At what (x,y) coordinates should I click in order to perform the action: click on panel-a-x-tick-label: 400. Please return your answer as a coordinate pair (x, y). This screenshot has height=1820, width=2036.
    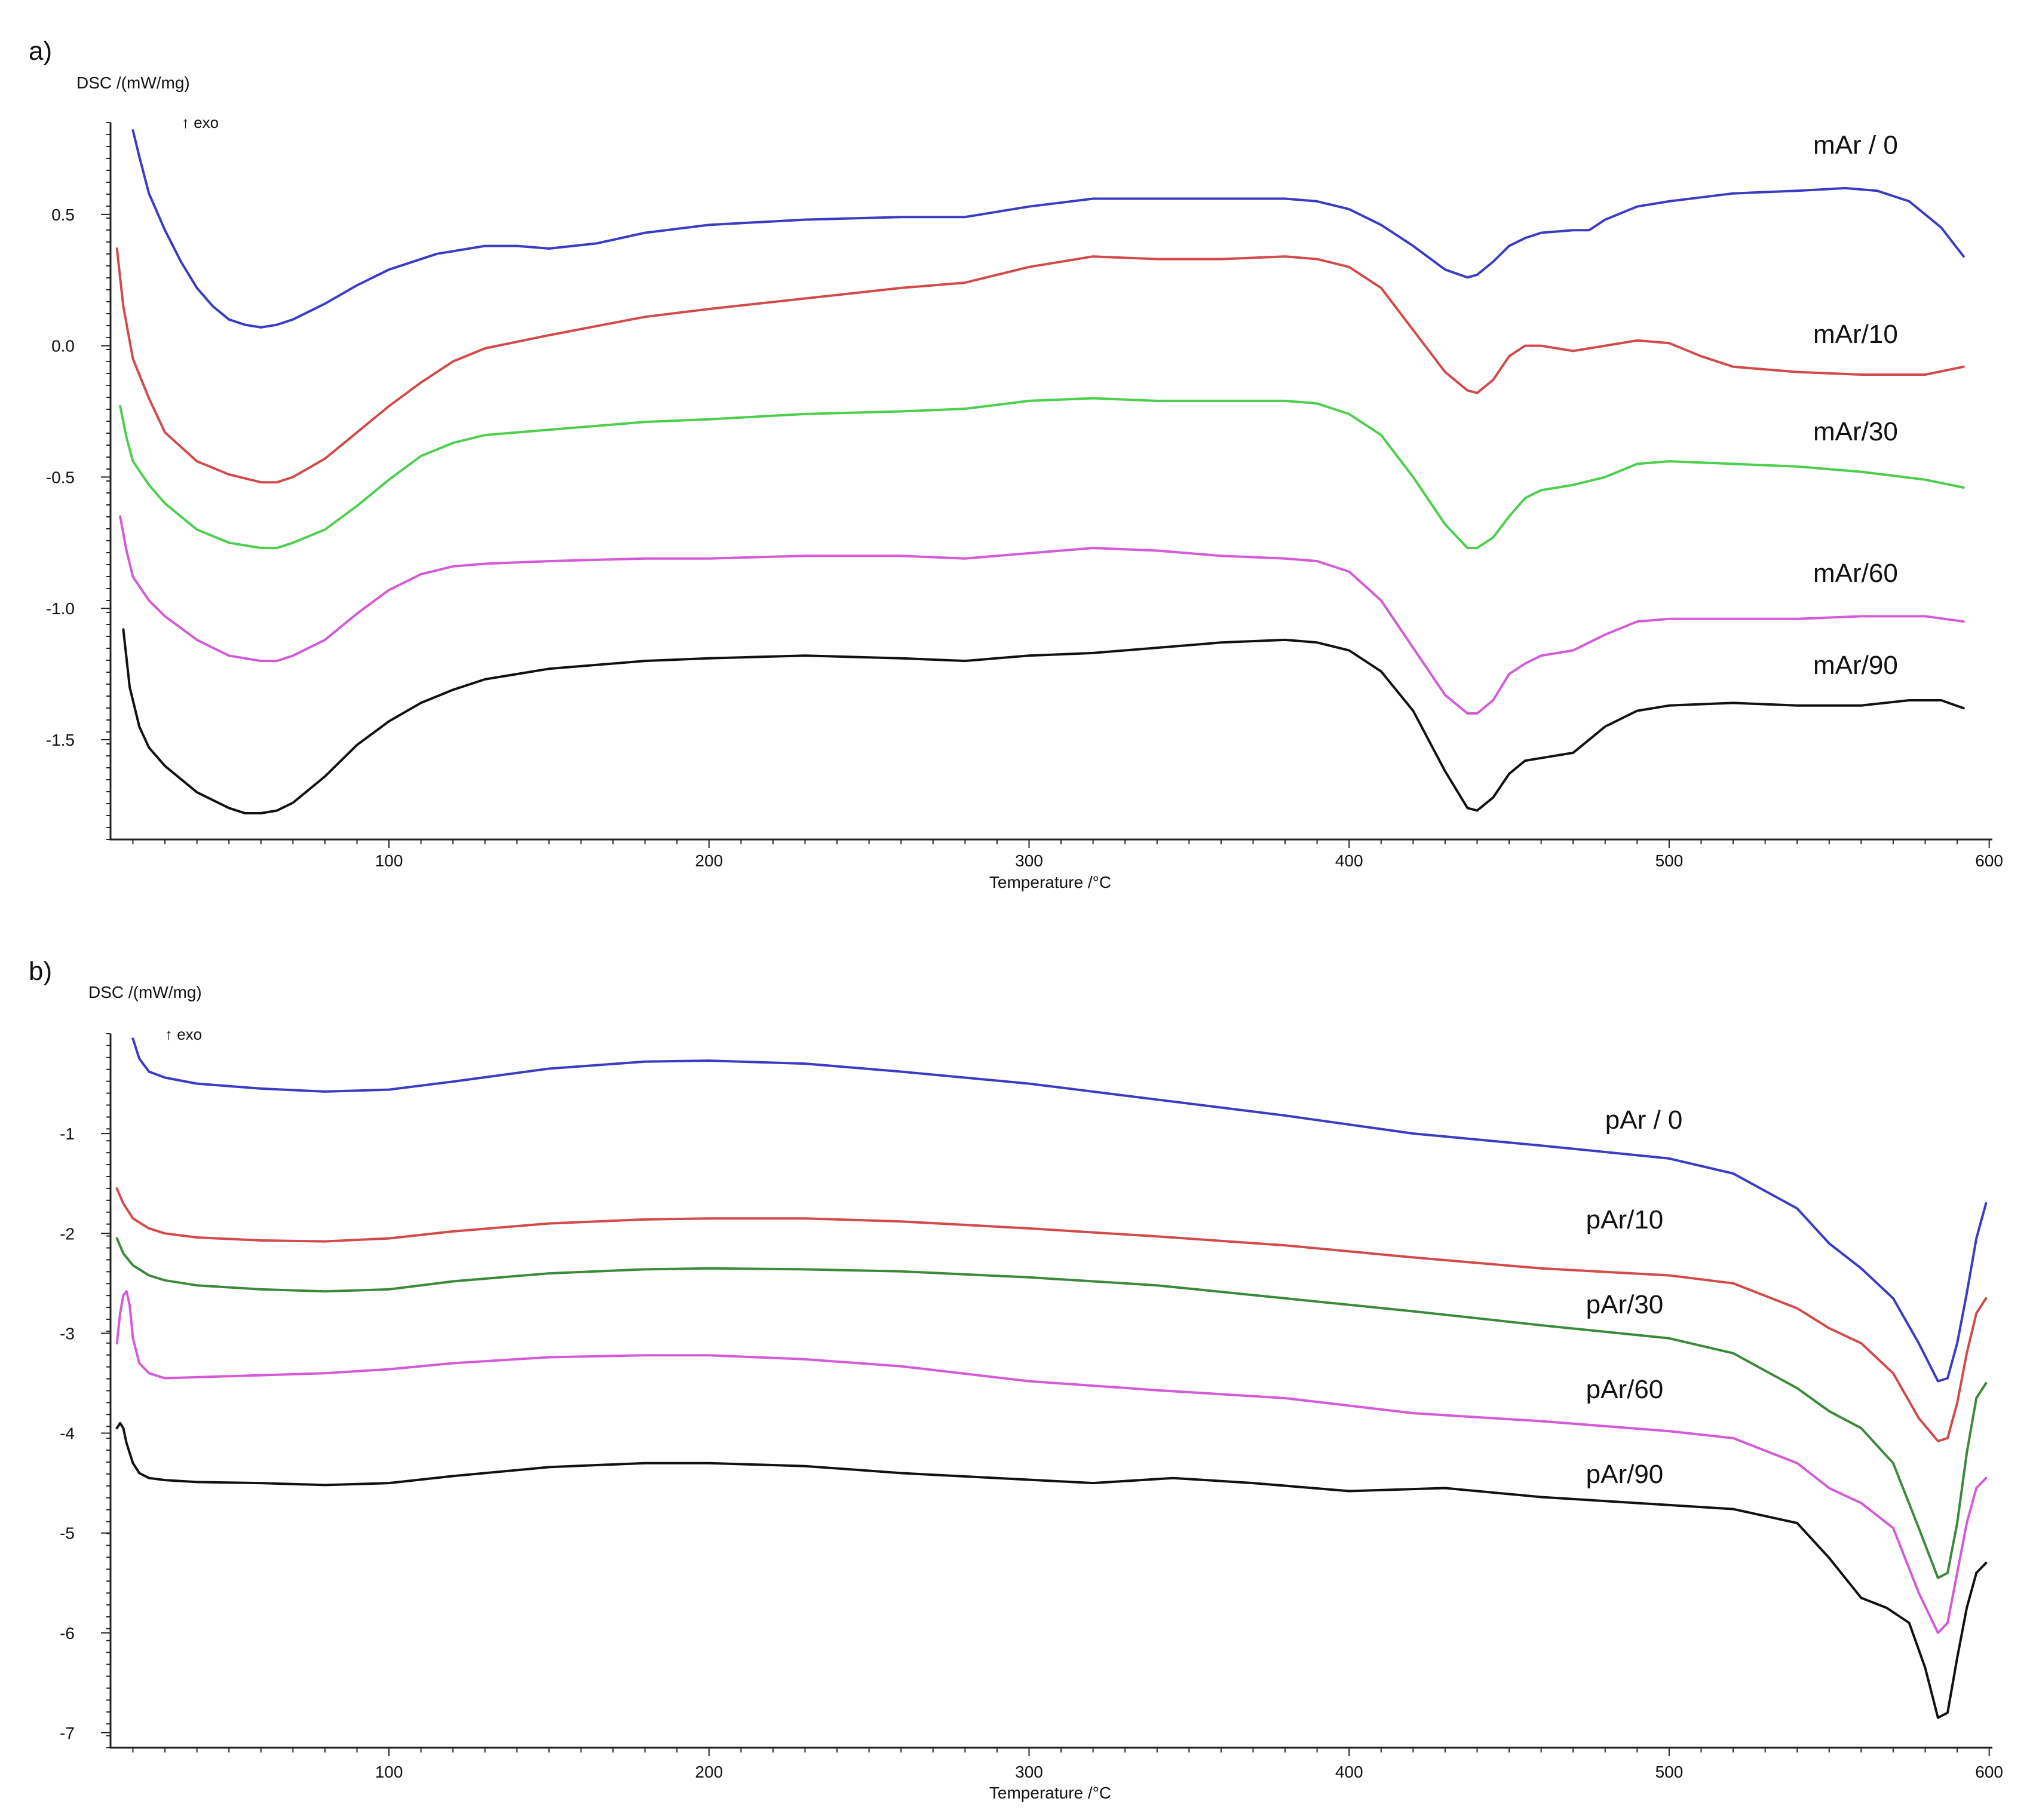
    Looking at the image, I should click on (1349, 860).